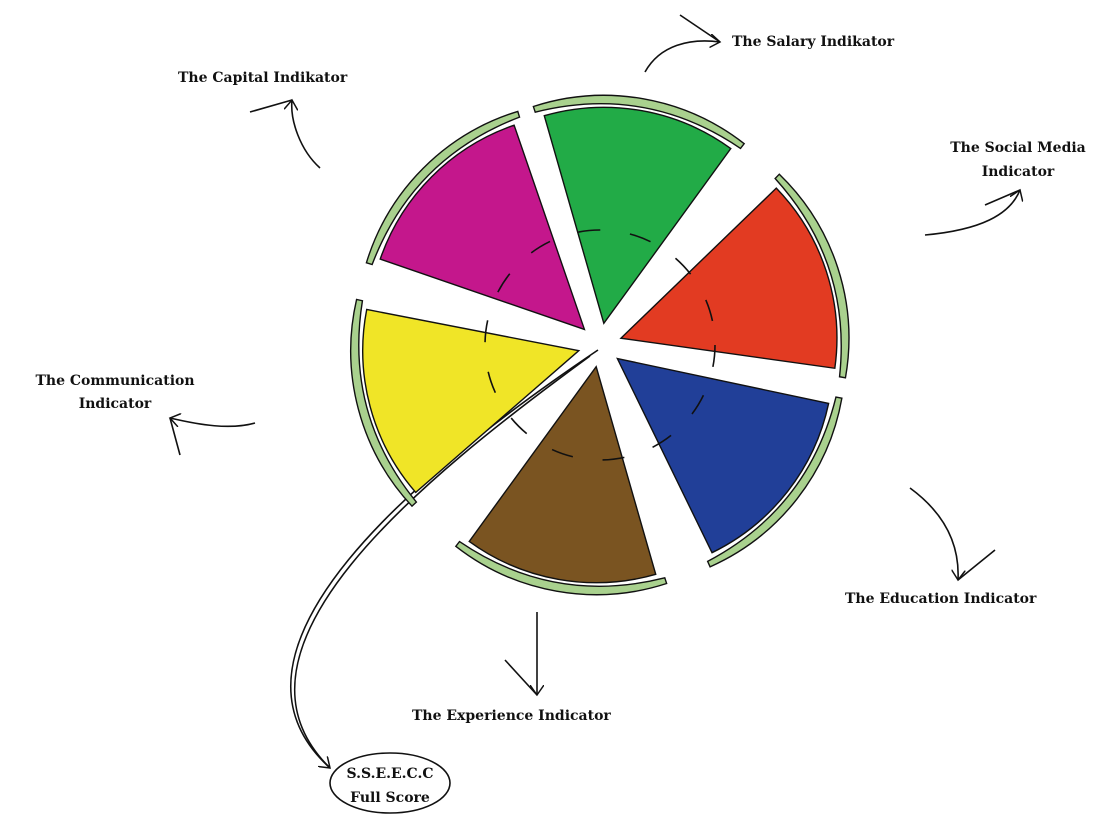 The width and height of the screenshot is (1110, 833). What do you see at coordinates (1018, 148) in the screenshot?
I see `indicator-label: The Social Media` at bounding box center [1018, 148].